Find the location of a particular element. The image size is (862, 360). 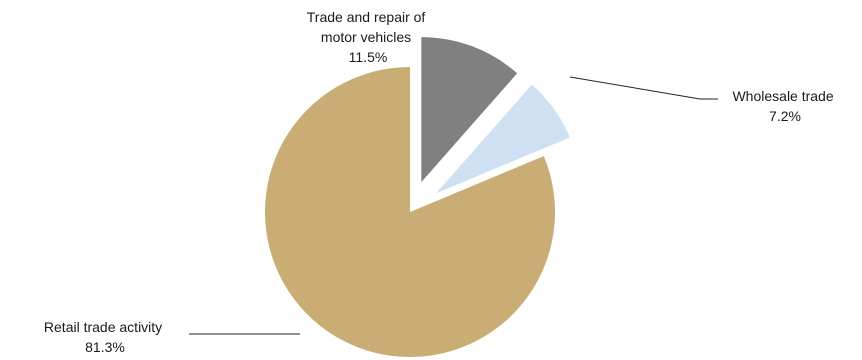

slice-label-retail: Retail trade activity 81.3% is located at coordinates (105, 337).